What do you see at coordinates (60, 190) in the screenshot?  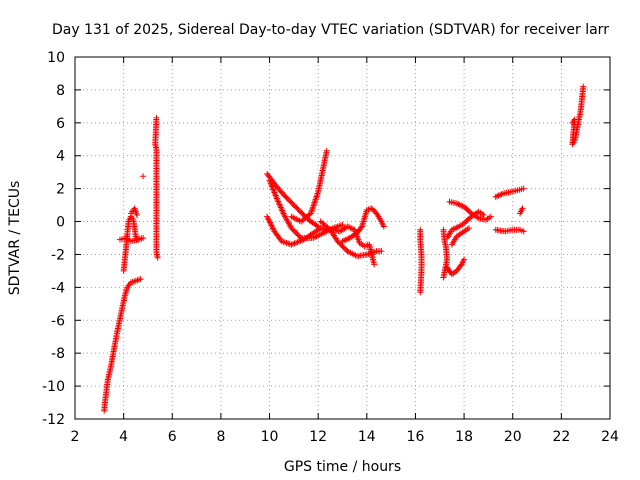 I see `y-tick-label: 2` at bounding box center [60, 190].